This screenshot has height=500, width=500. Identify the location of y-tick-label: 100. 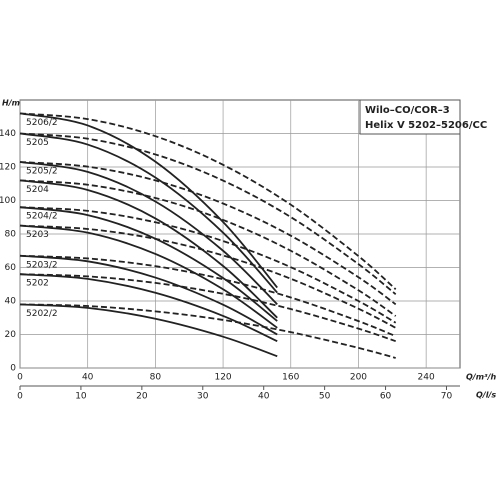
(8, 201).